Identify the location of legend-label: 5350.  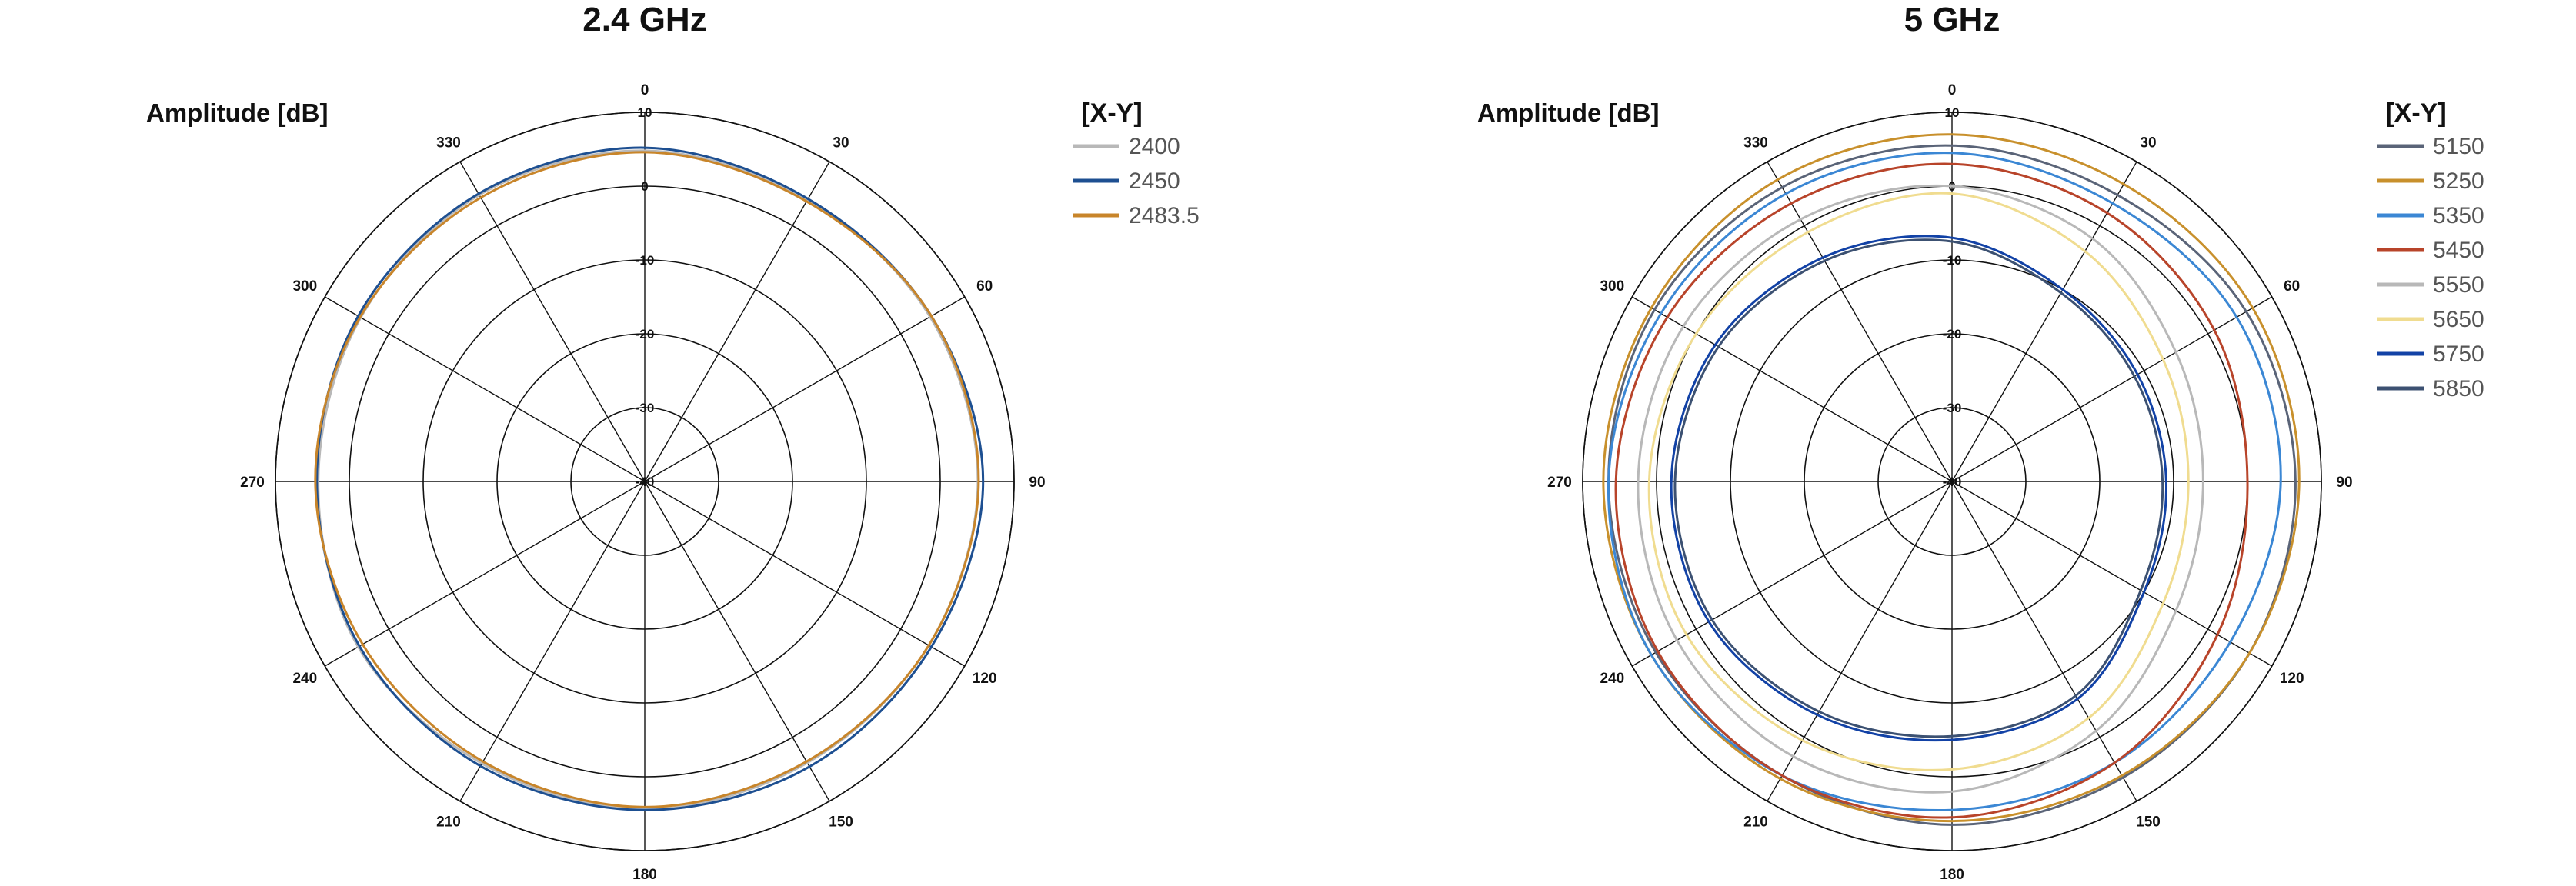
(2459, 215).